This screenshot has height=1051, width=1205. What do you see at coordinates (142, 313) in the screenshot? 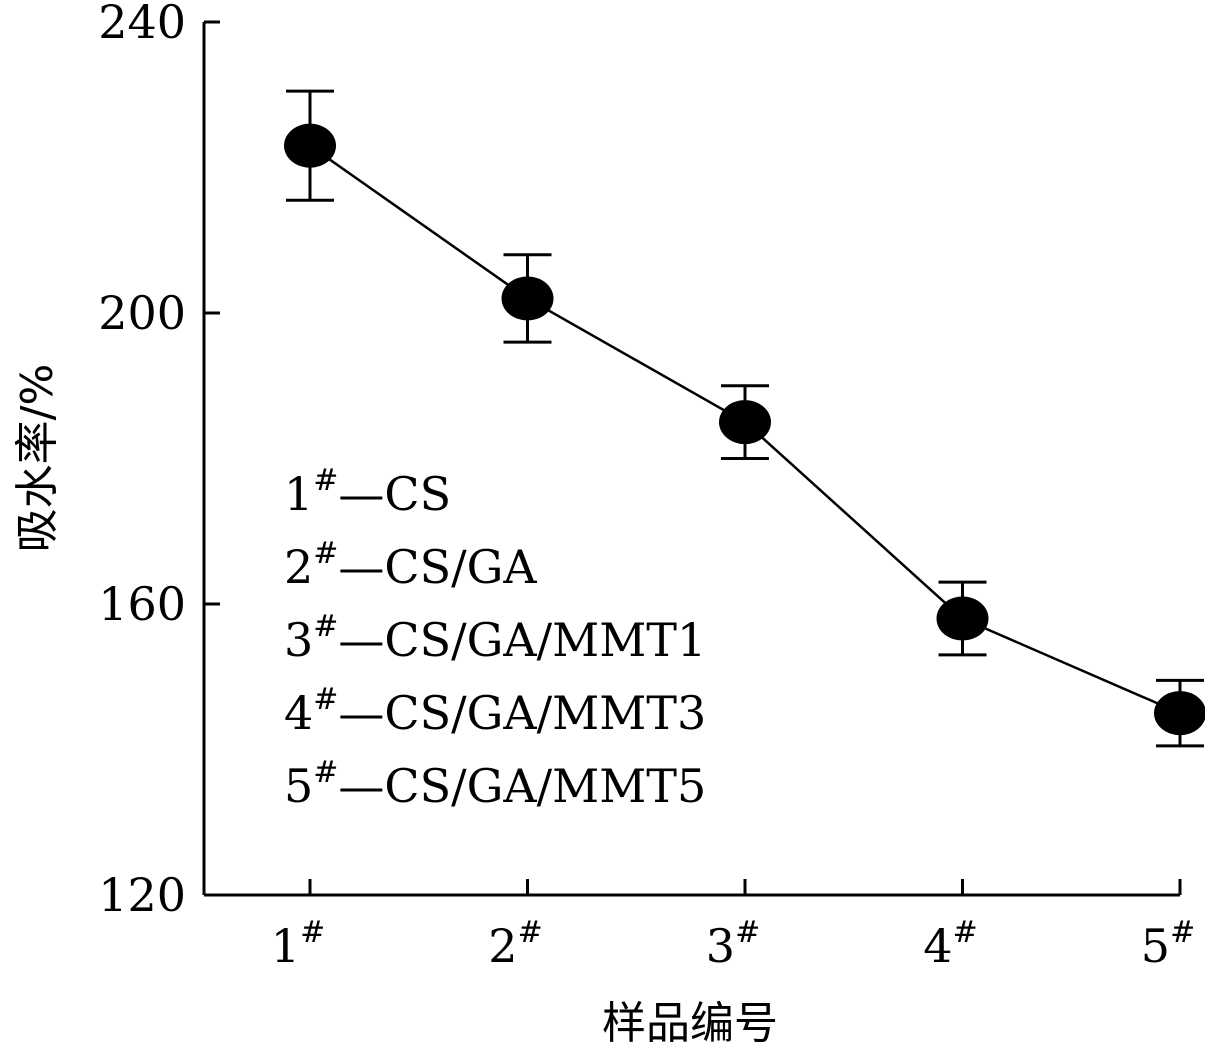
I see `y-tick-label: 200` at bounding box center [142, 313].